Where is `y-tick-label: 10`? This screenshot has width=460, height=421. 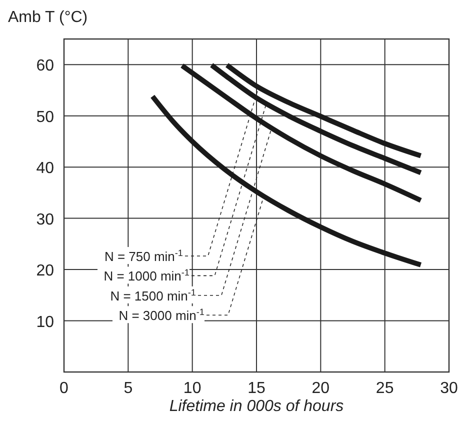 y-tick-label: 10 is located at coordinates (45, 322).